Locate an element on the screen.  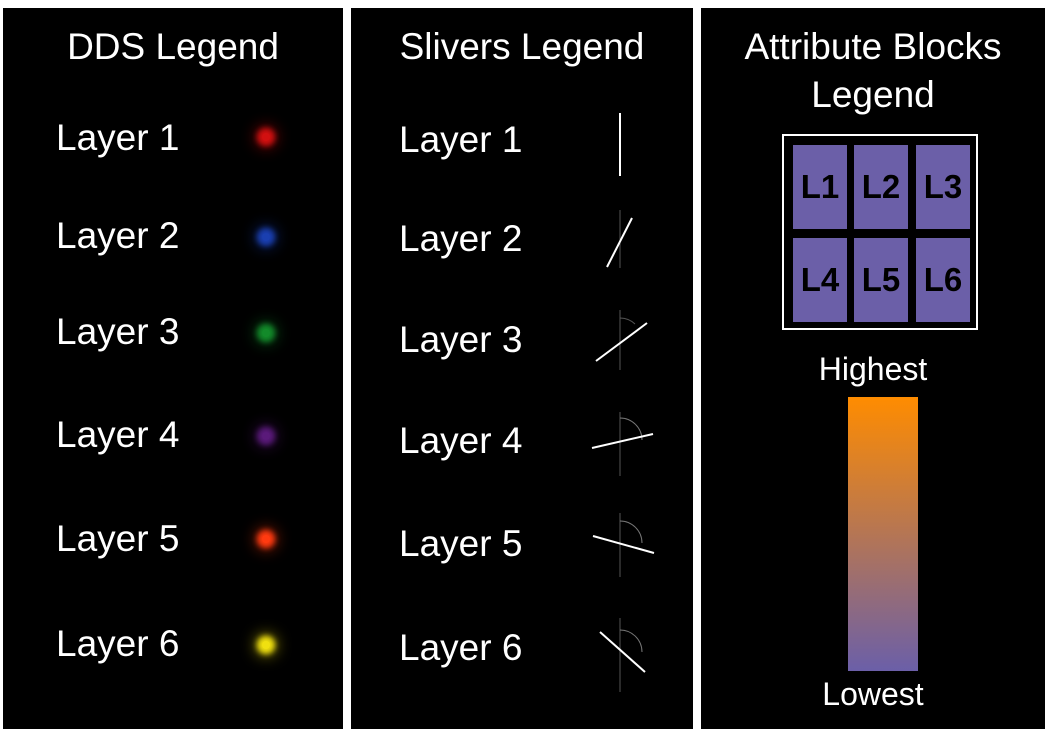
sliver-layer-6-glyph is located at coordinates (622, 655).